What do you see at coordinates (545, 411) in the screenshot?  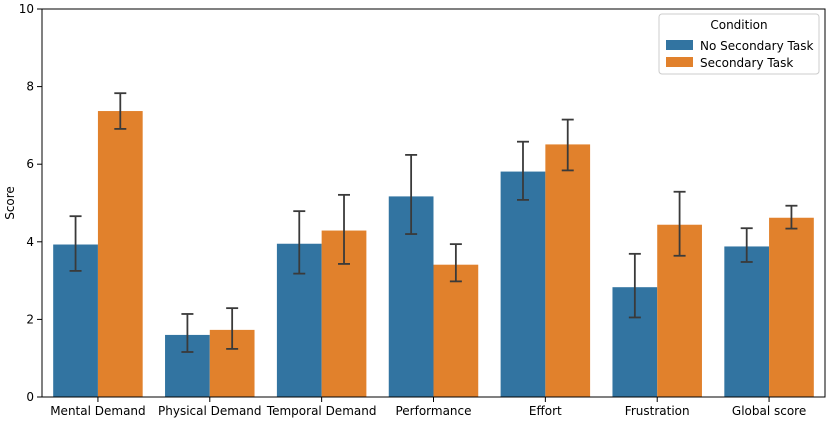 I see `x-tick-label: Effort` at bounding box center [545, 411].